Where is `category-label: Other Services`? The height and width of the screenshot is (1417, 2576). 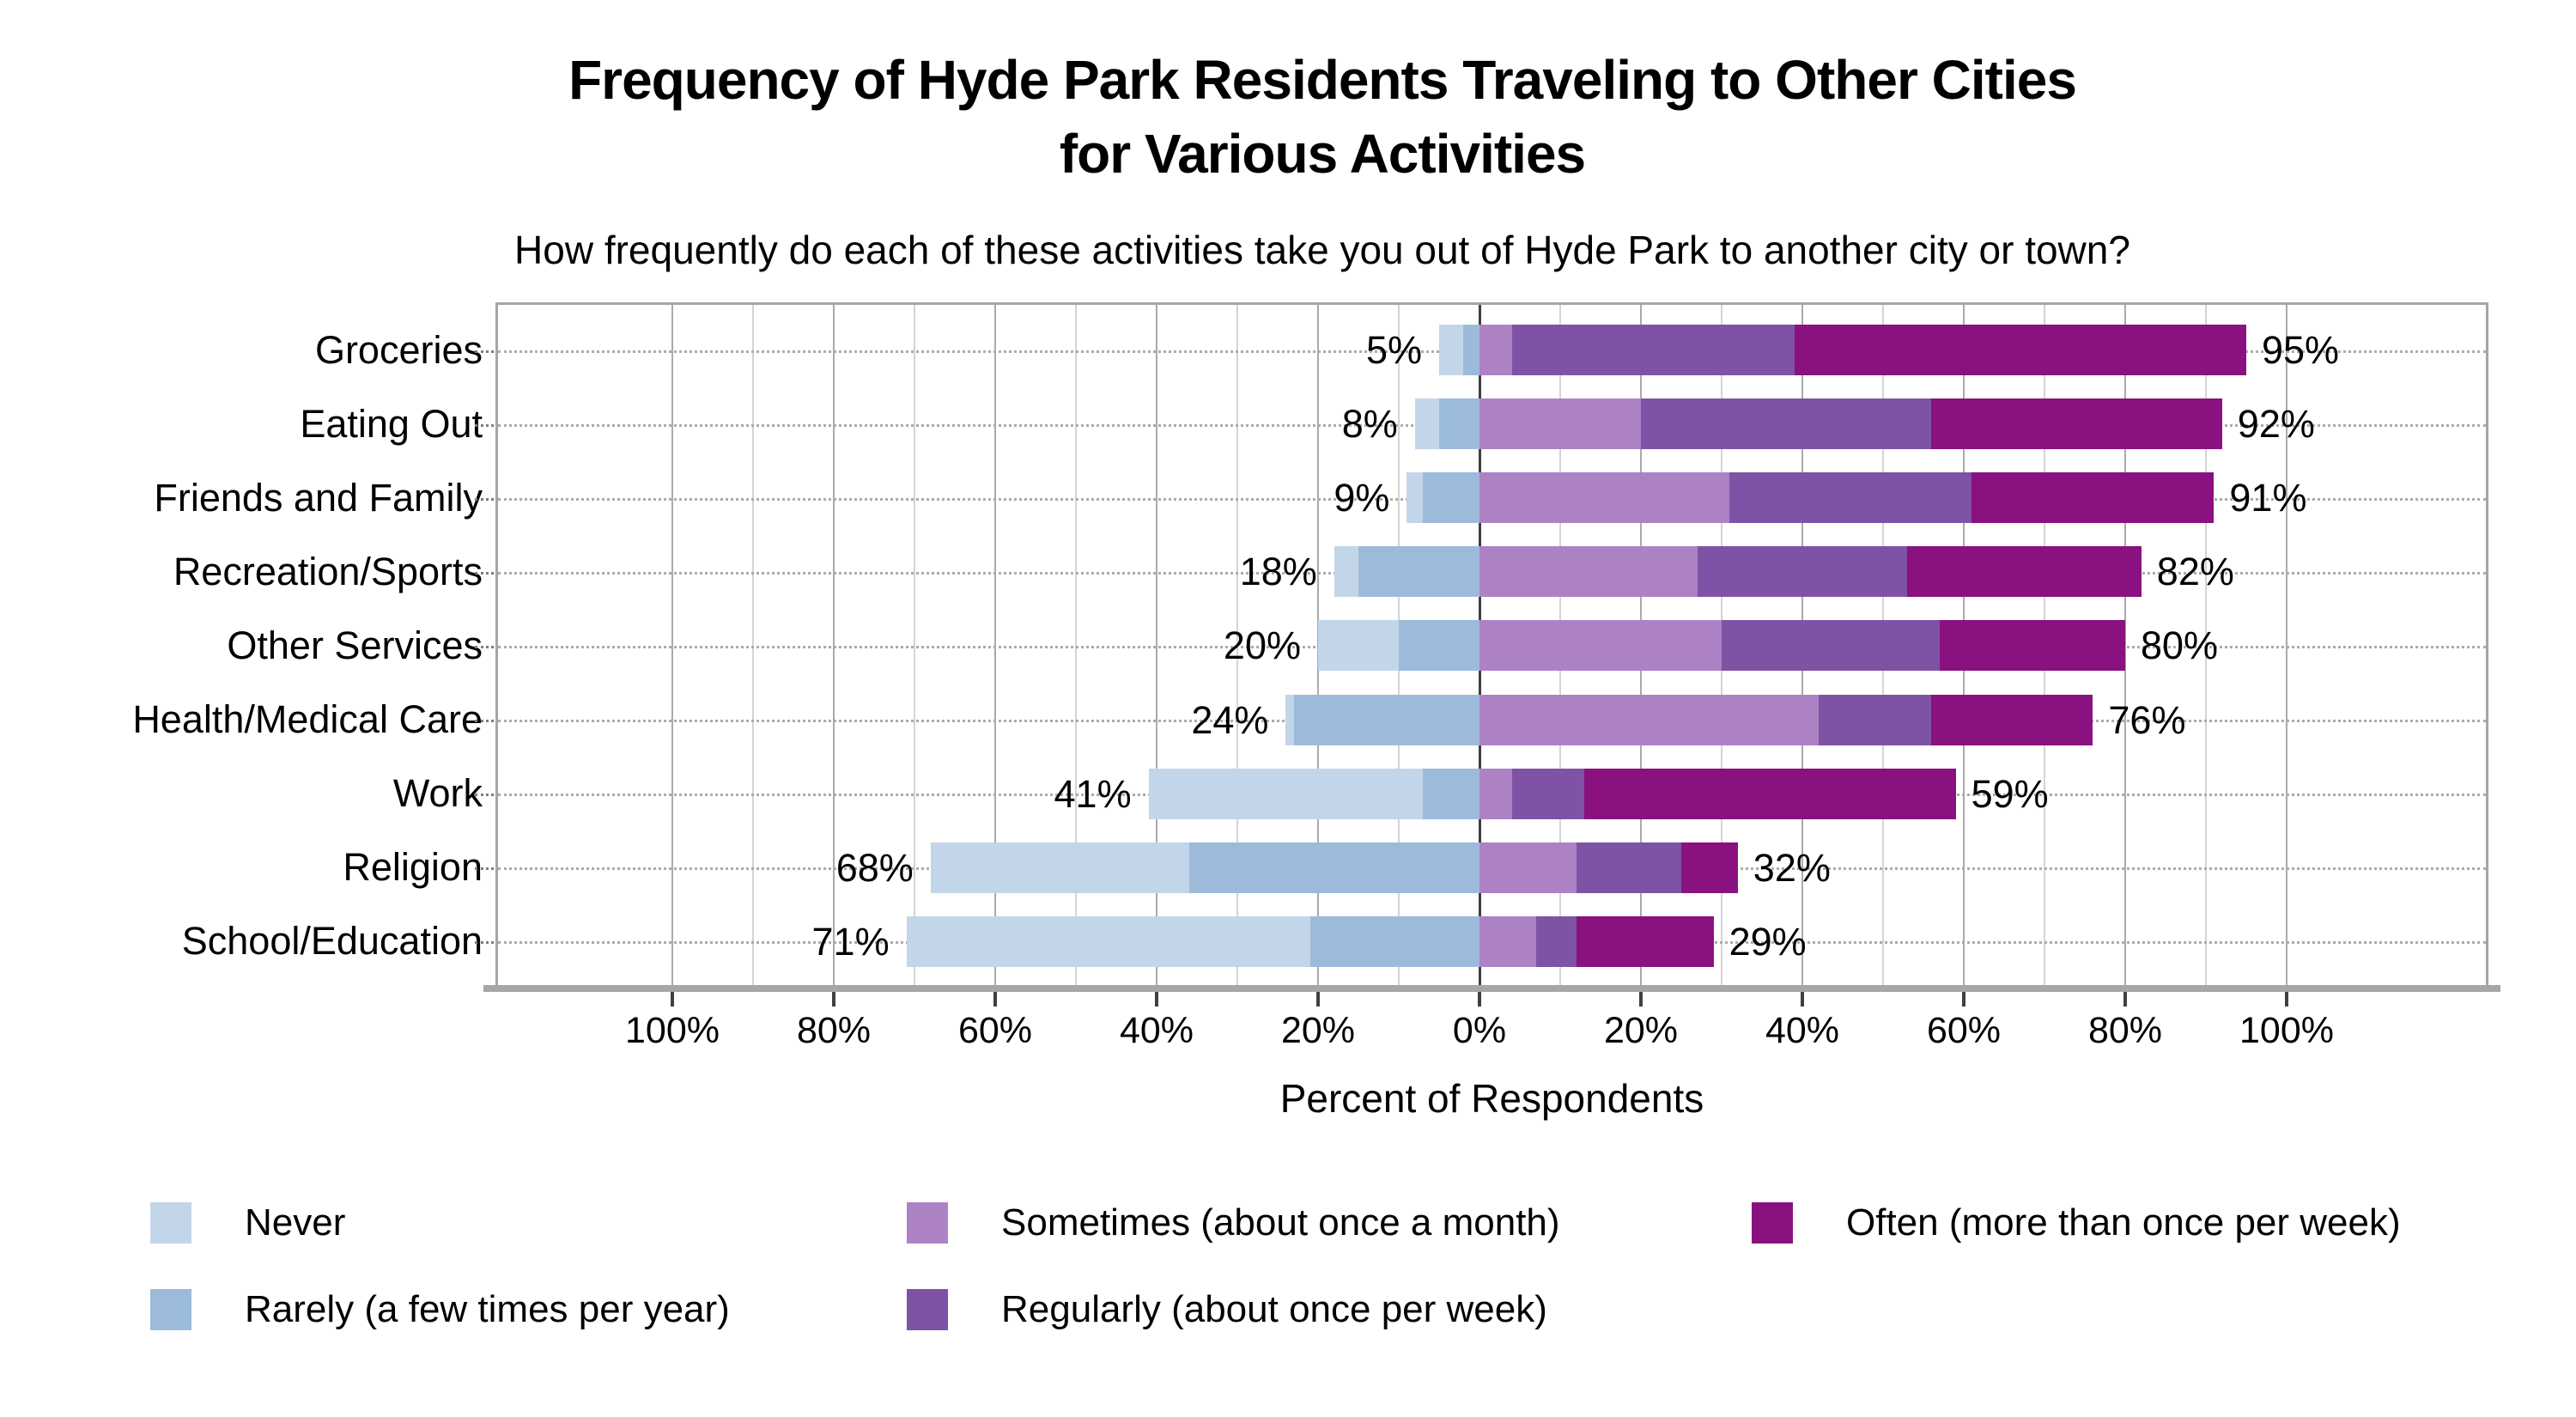 category-label: Other Services is located at coordinates (355, 645).